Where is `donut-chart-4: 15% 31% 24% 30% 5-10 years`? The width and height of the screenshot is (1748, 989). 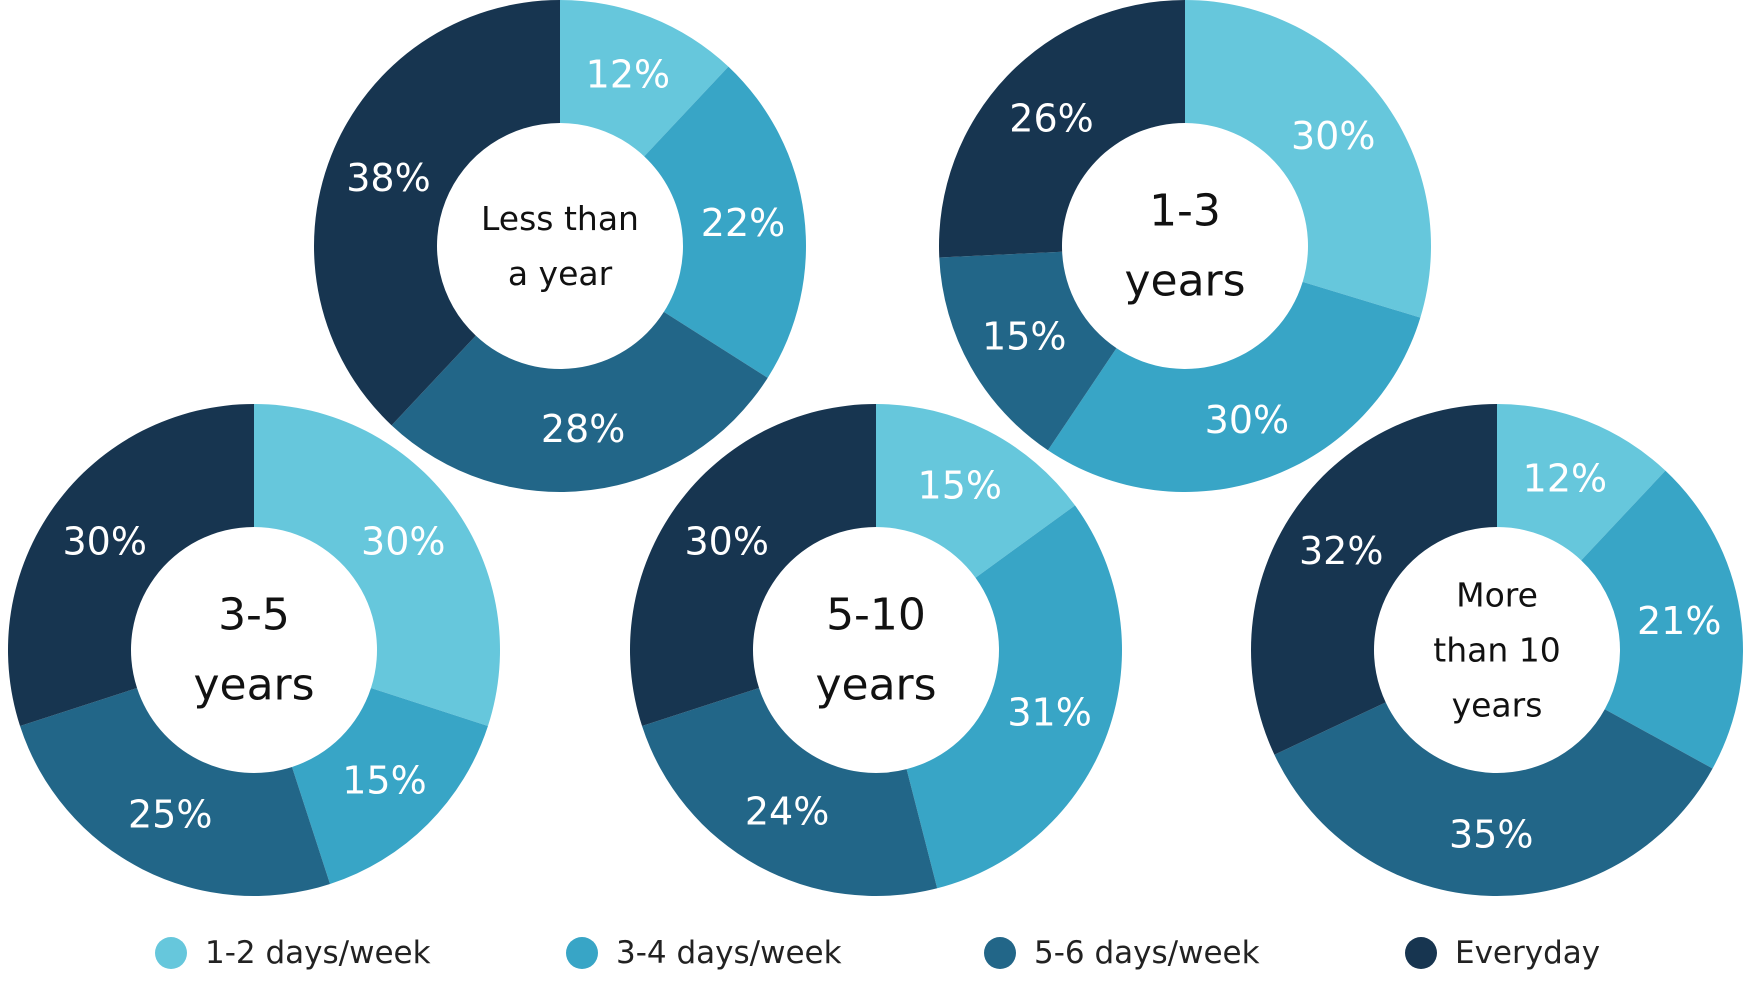 donut-chart-4: 15% 31% 24% 30% 5-10 years is located at coordinates (876, 650).